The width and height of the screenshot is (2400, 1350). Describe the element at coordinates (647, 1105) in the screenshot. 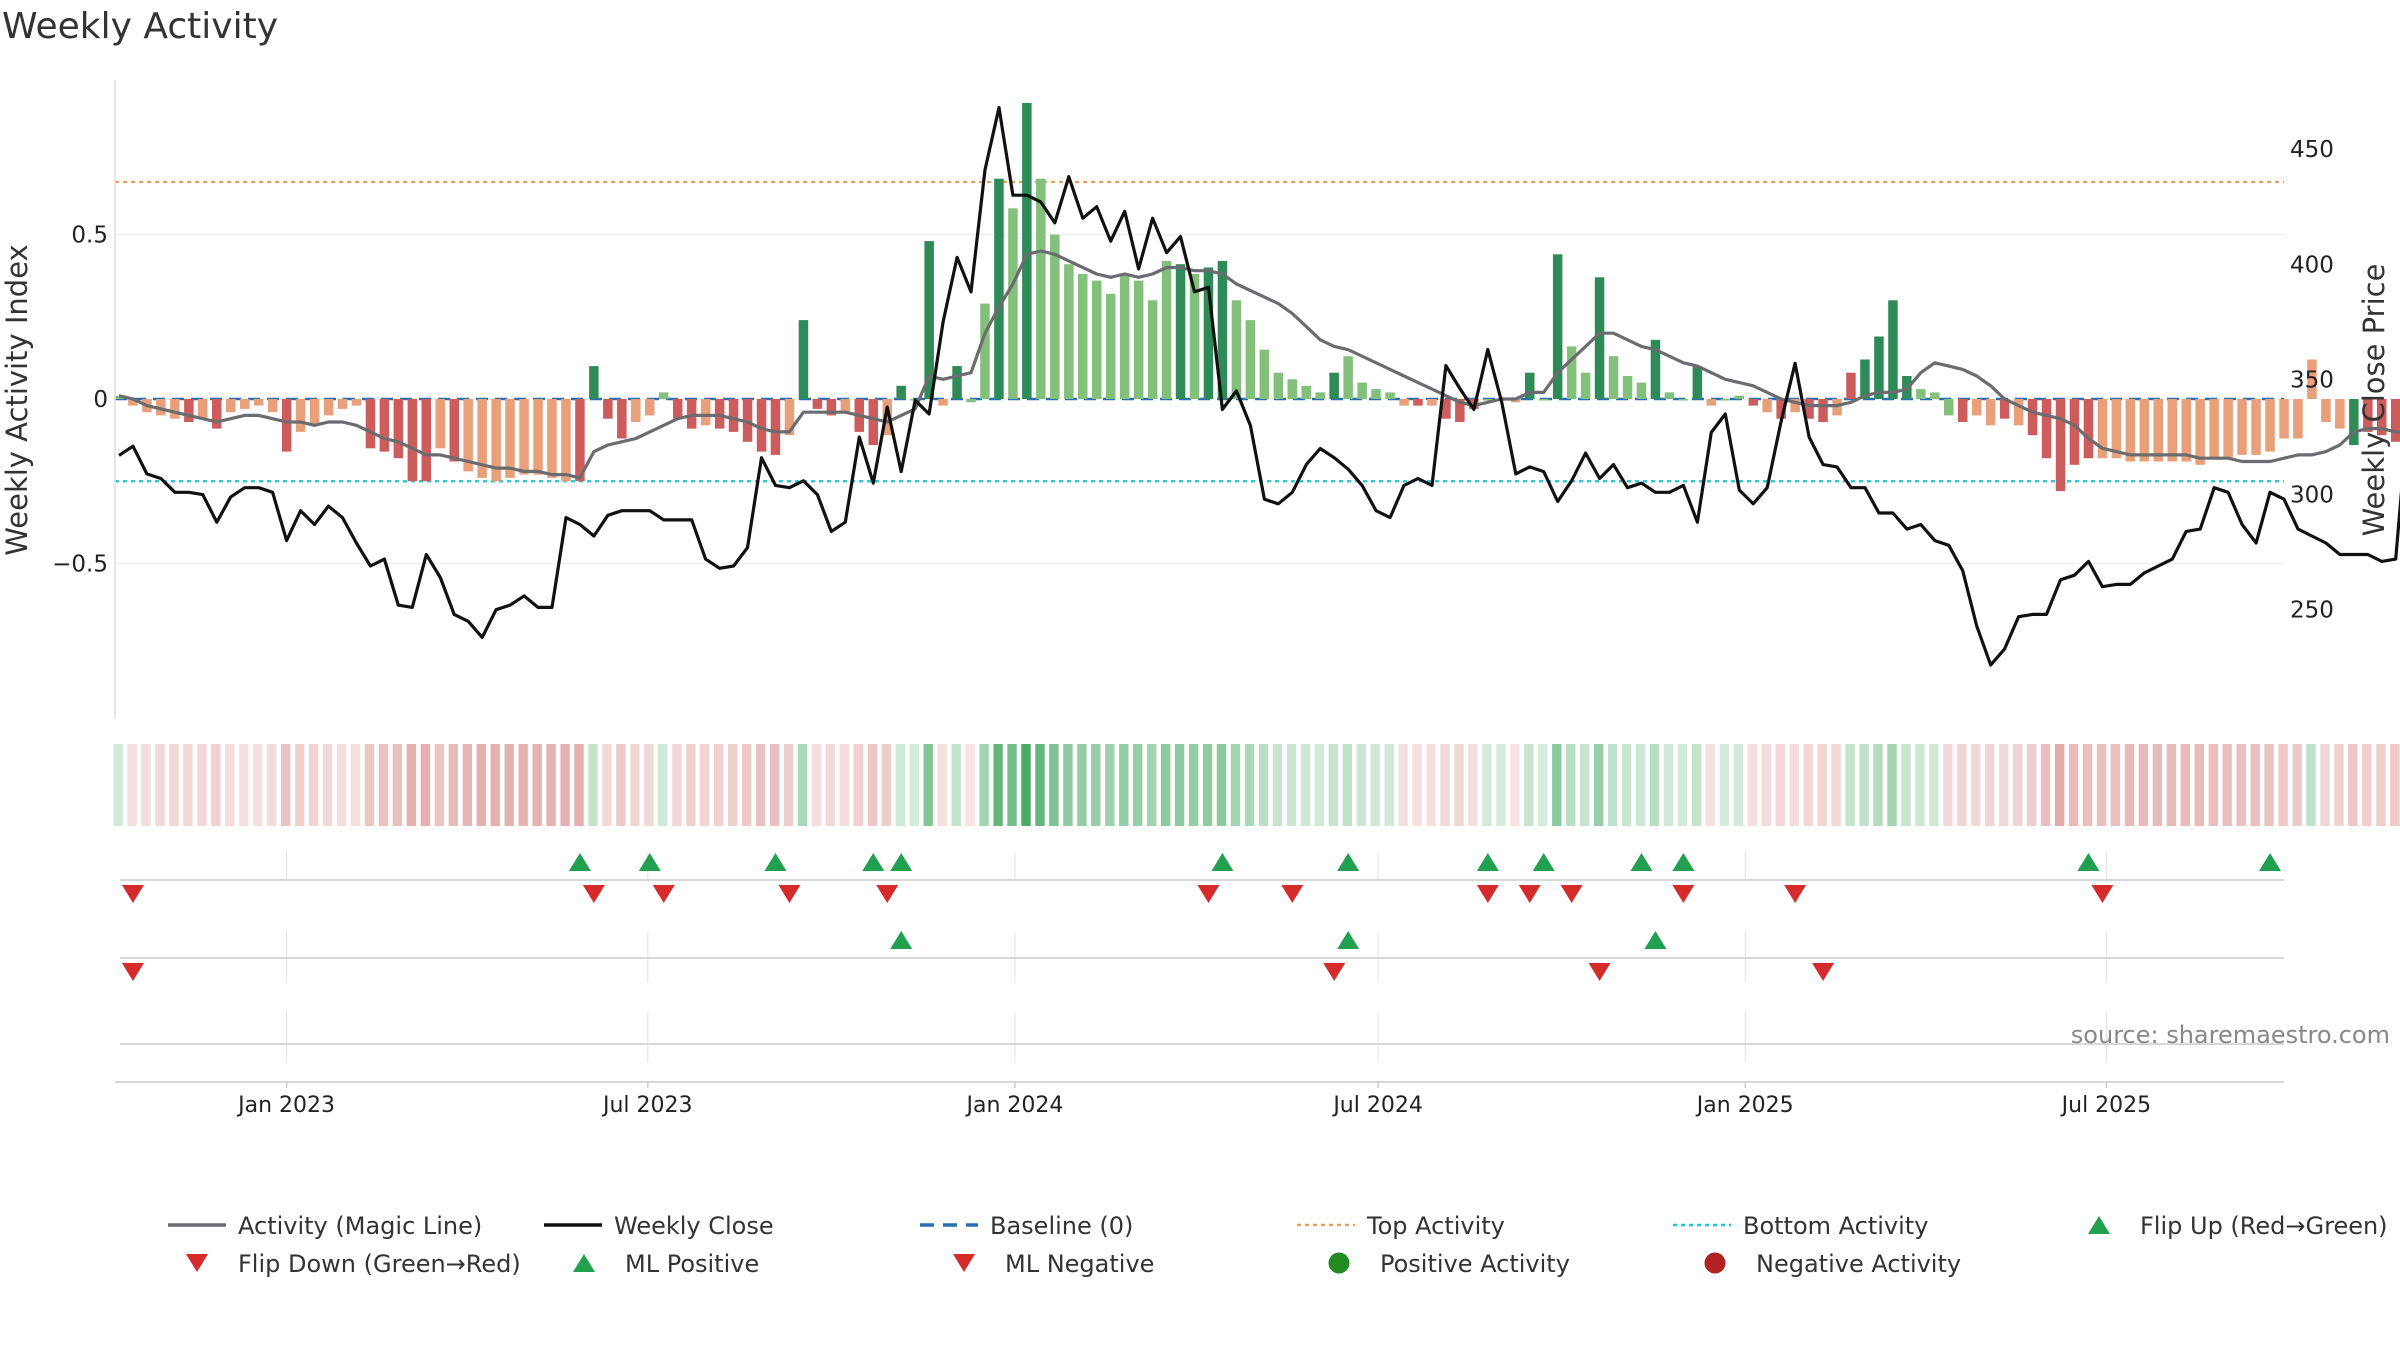

I see `x-tick-label: Jul 2023` at that location.